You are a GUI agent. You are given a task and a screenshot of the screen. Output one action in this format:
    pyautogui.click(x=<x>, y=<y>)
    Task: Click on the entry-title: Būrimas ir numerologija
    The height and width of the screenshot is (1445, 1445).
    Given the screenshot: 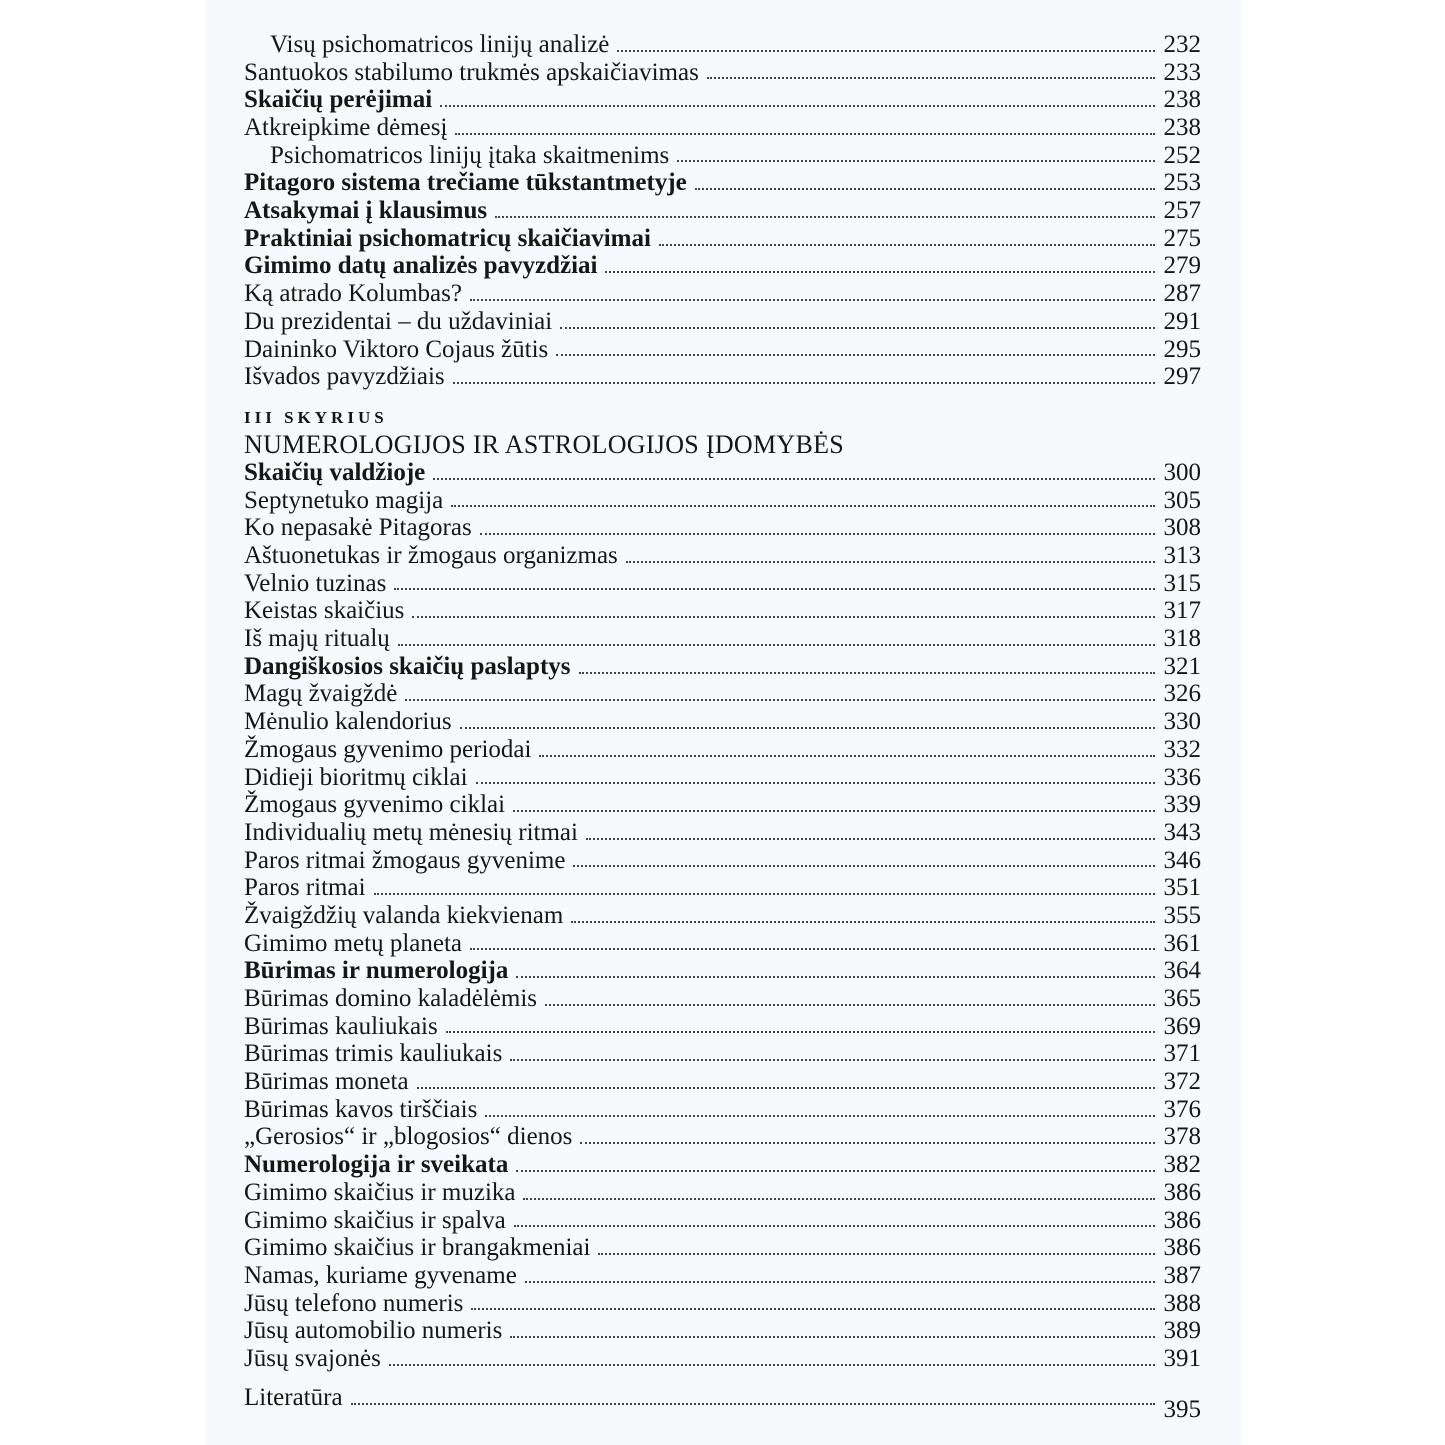 What is the action you would take?
    pyautogui.click(x=376, y=971)
    